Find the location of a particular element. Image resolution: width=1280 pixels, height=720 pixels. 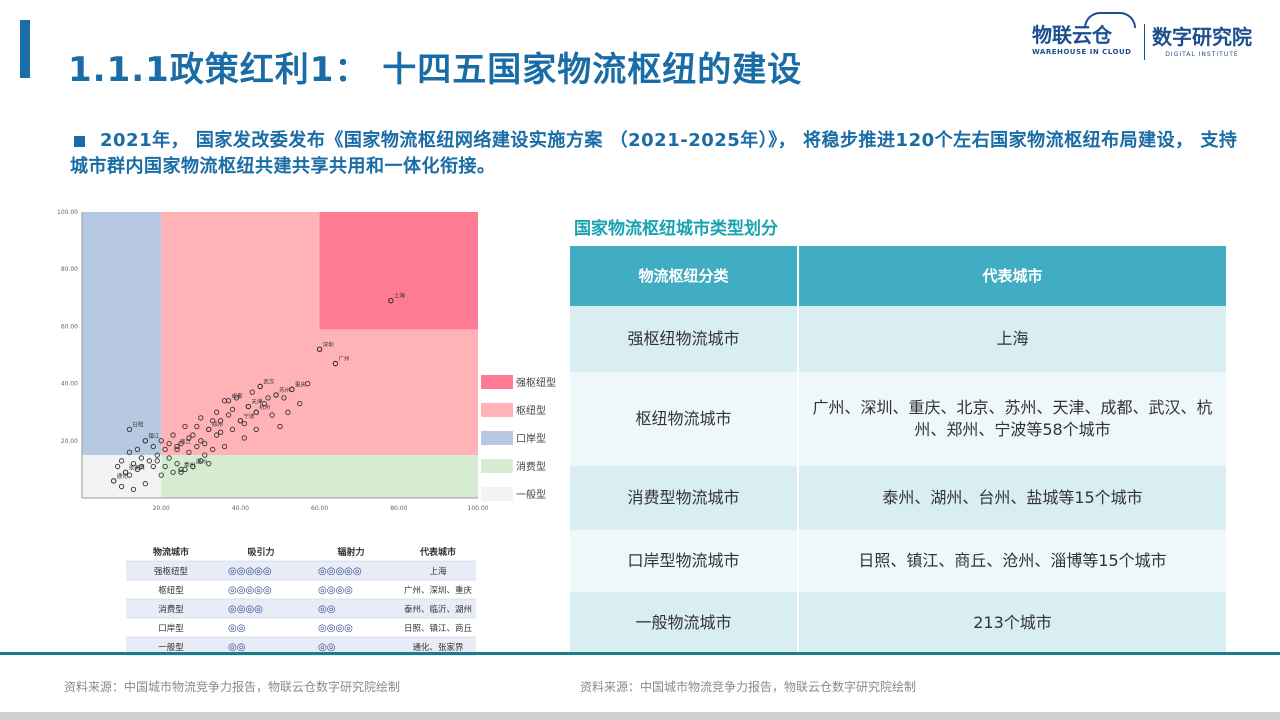

di-logo: 数字研究院 DIGITAL INSTITUTE is located at coordinates (1202, 42).